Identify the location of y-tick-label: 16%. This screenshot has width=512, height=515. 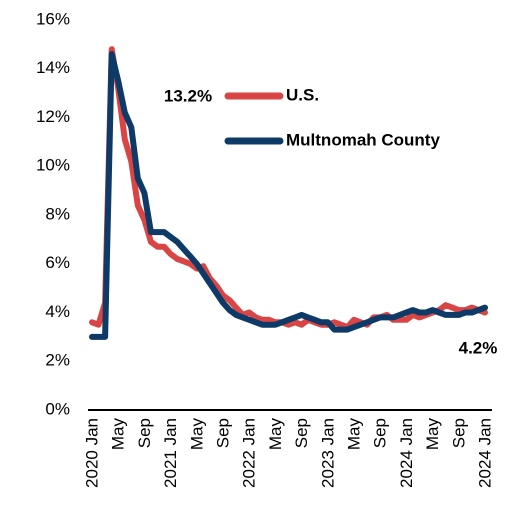
(53, 18).